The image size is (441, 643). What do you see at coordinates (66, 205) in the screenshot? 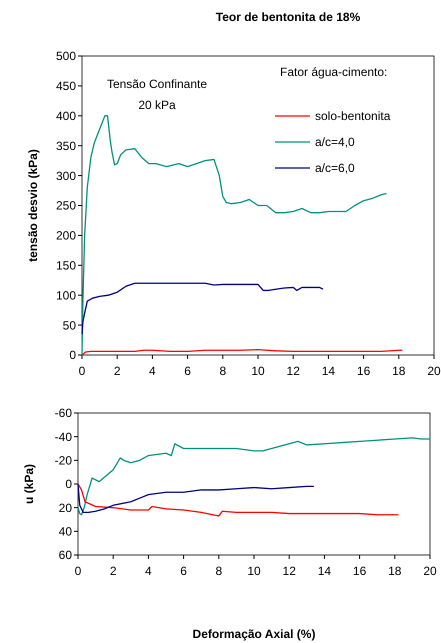
I see `y-tick-label: 250` at bounding box center [66, 205].